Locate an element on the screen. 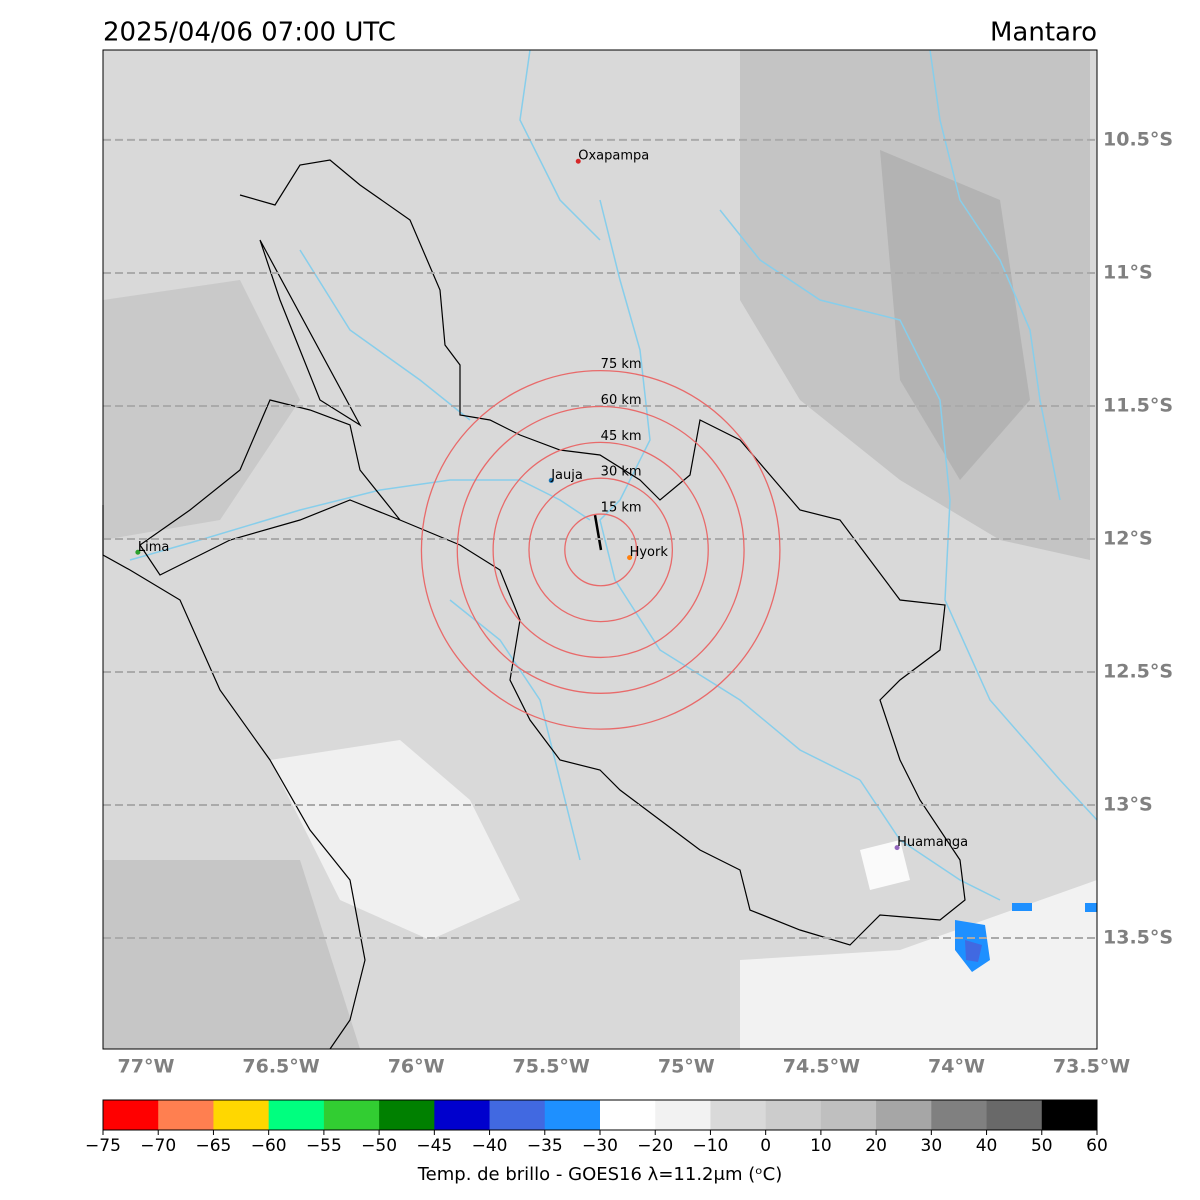 The height and width of the screenshot is (1200, 1200). ring-label: 15 km is located at coordinates (621, 508).